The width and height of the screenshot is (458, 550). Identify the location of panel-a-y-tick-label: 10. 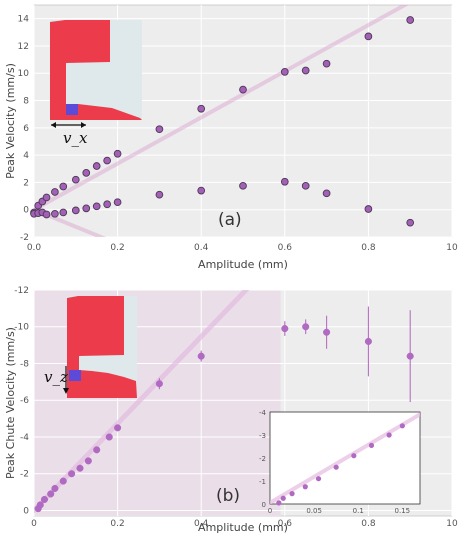
(24, 74).